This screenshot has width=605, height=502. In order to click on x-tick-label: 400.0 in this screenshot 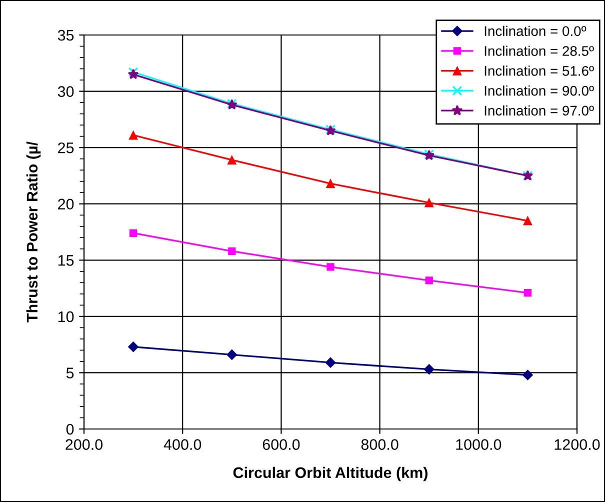, I will do `click(183, 444)`.